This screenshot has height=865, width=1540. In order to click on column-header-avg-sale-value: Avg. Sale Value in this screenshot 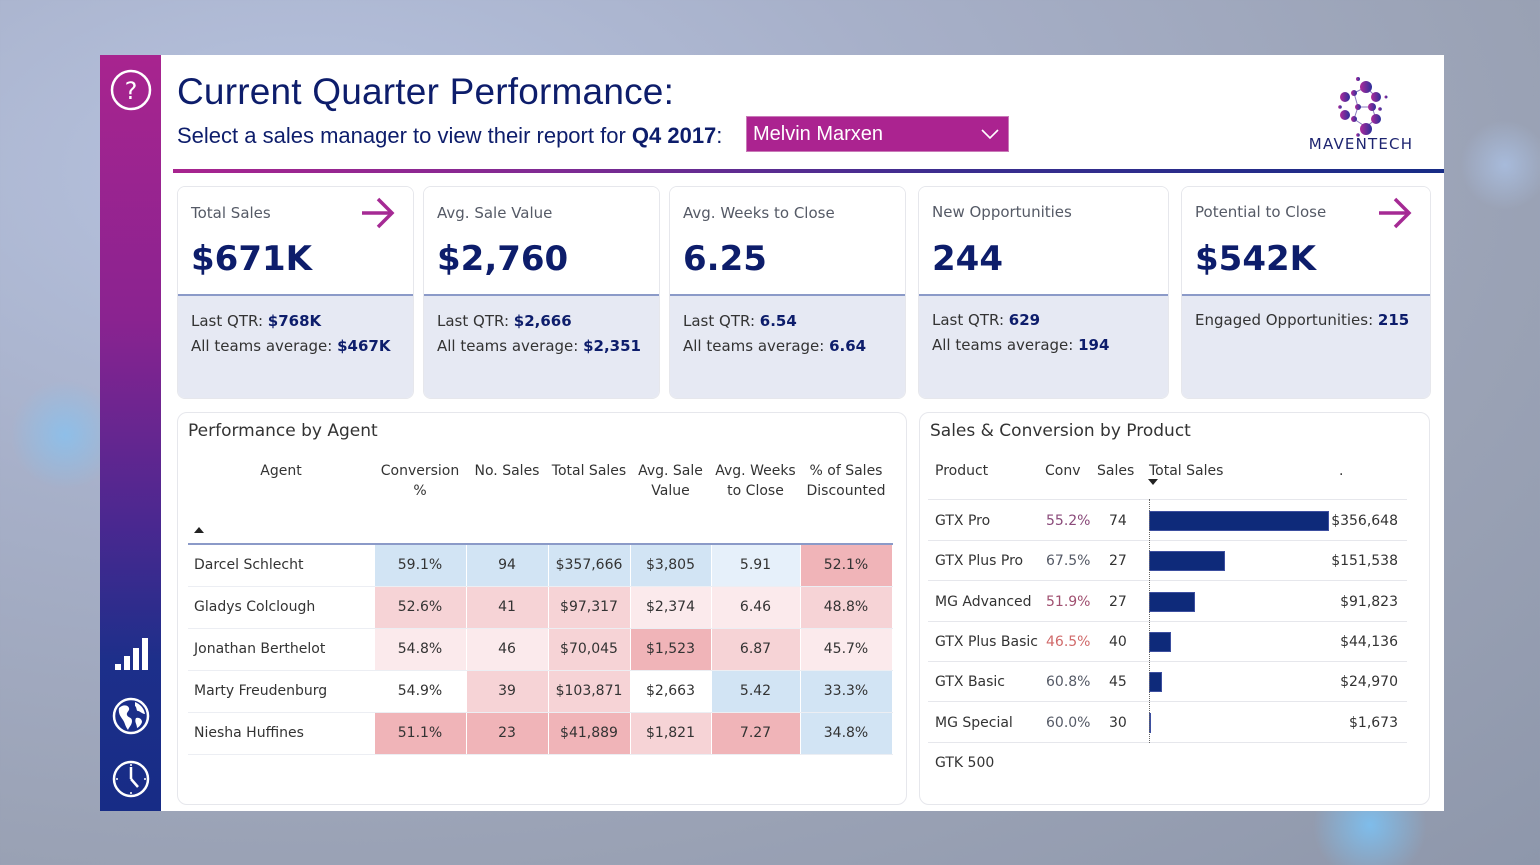, I will do `click(670, 481)`.